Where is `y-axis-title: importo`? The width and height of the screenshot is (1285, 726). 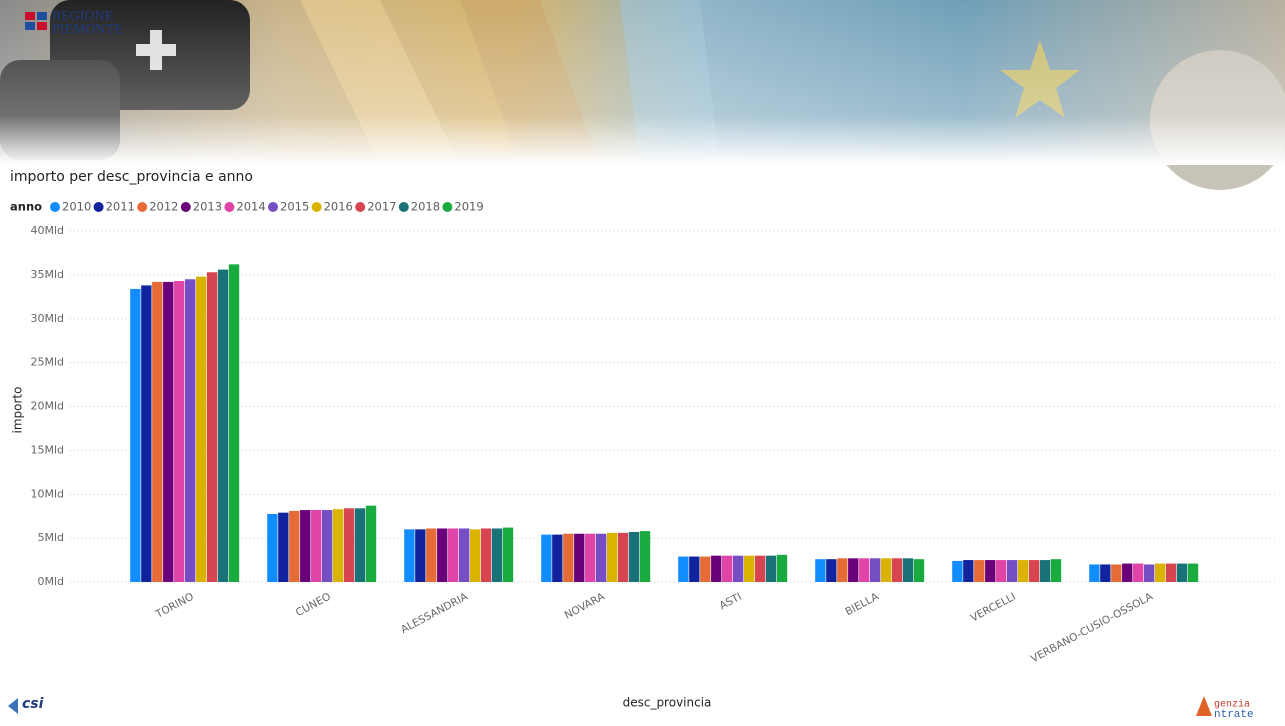
y-axis-title: importo is located at coordinates (18, 410).